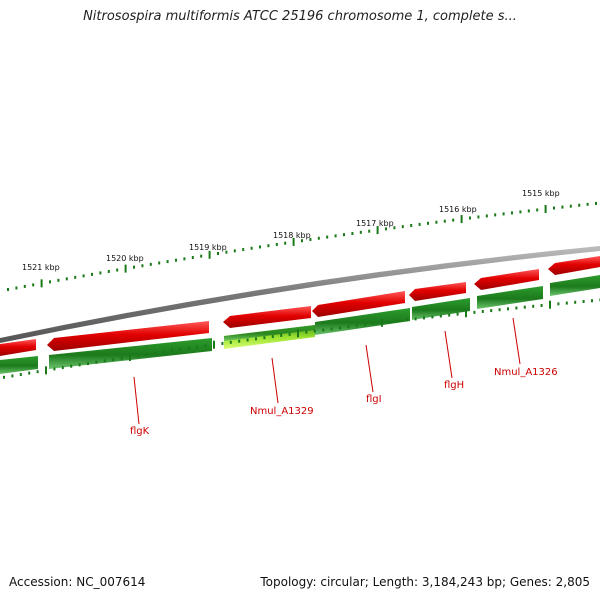  I want to click on label-leaders, so click(327, 371).